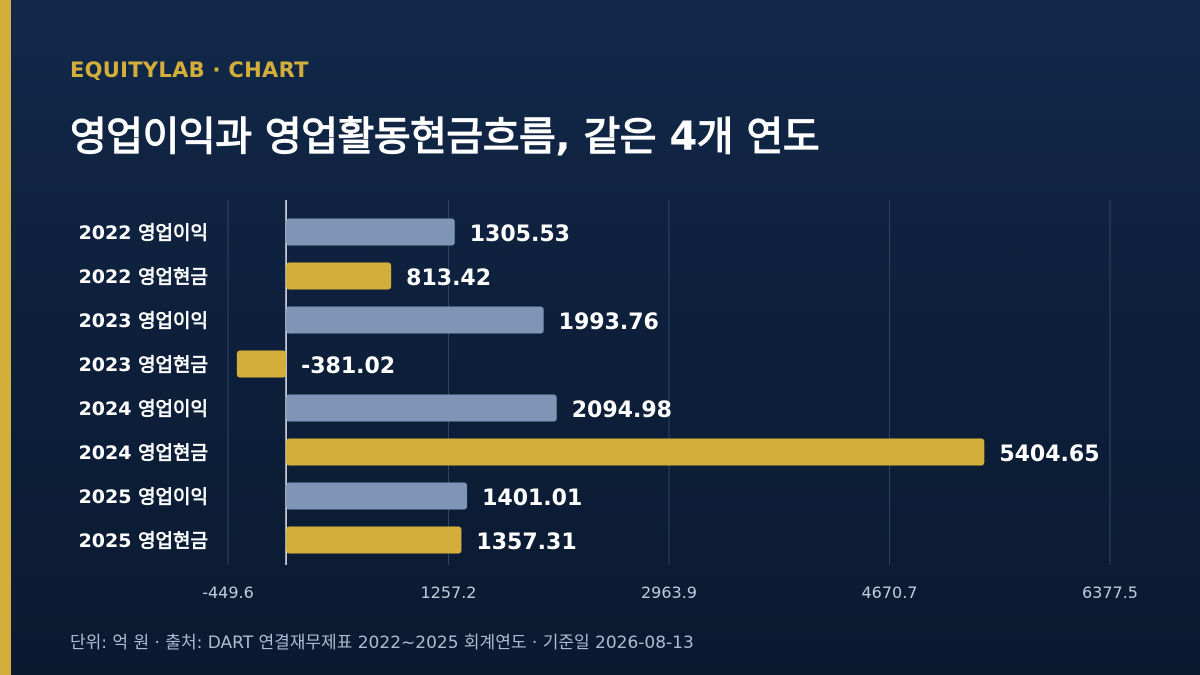  What do you see at coordinates (143, 321) in the screenshot?
I see `category-label: 2023 영업이익` at bounding box center [143, 321].